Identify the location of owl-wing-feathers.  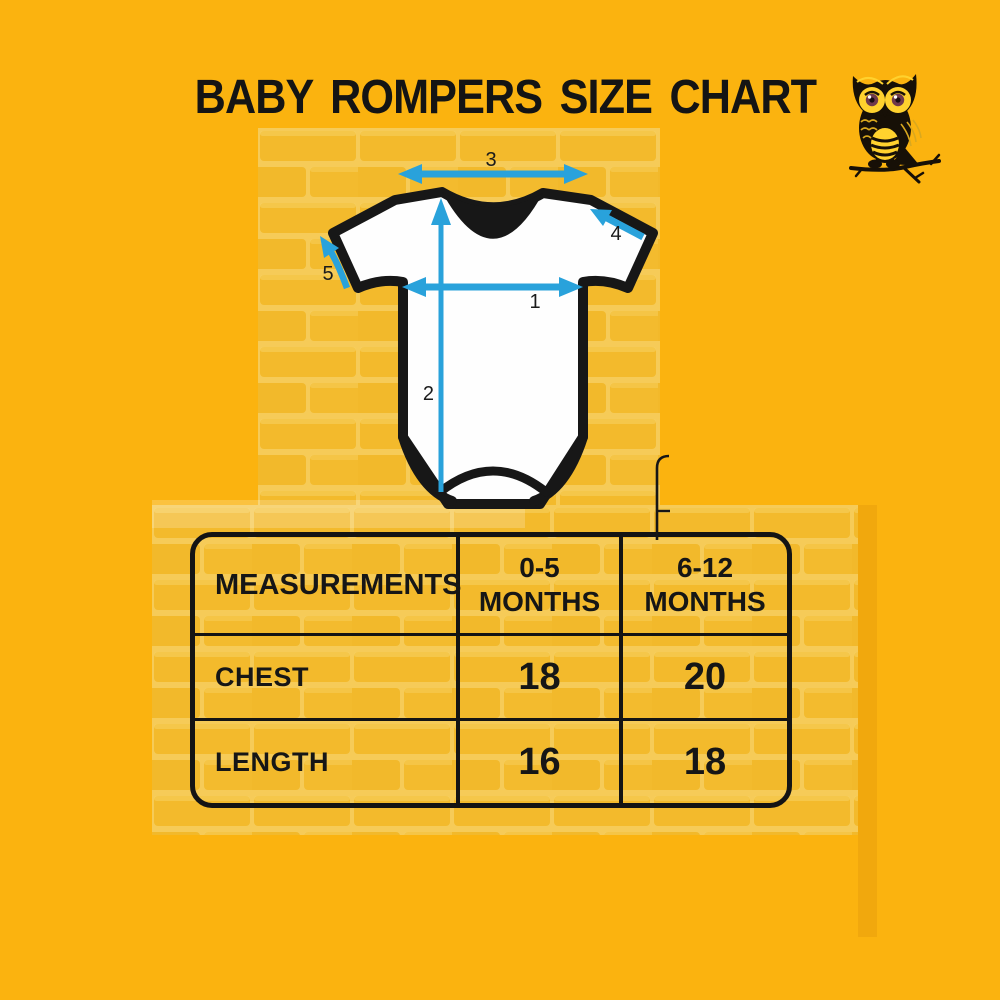
(891, 133).